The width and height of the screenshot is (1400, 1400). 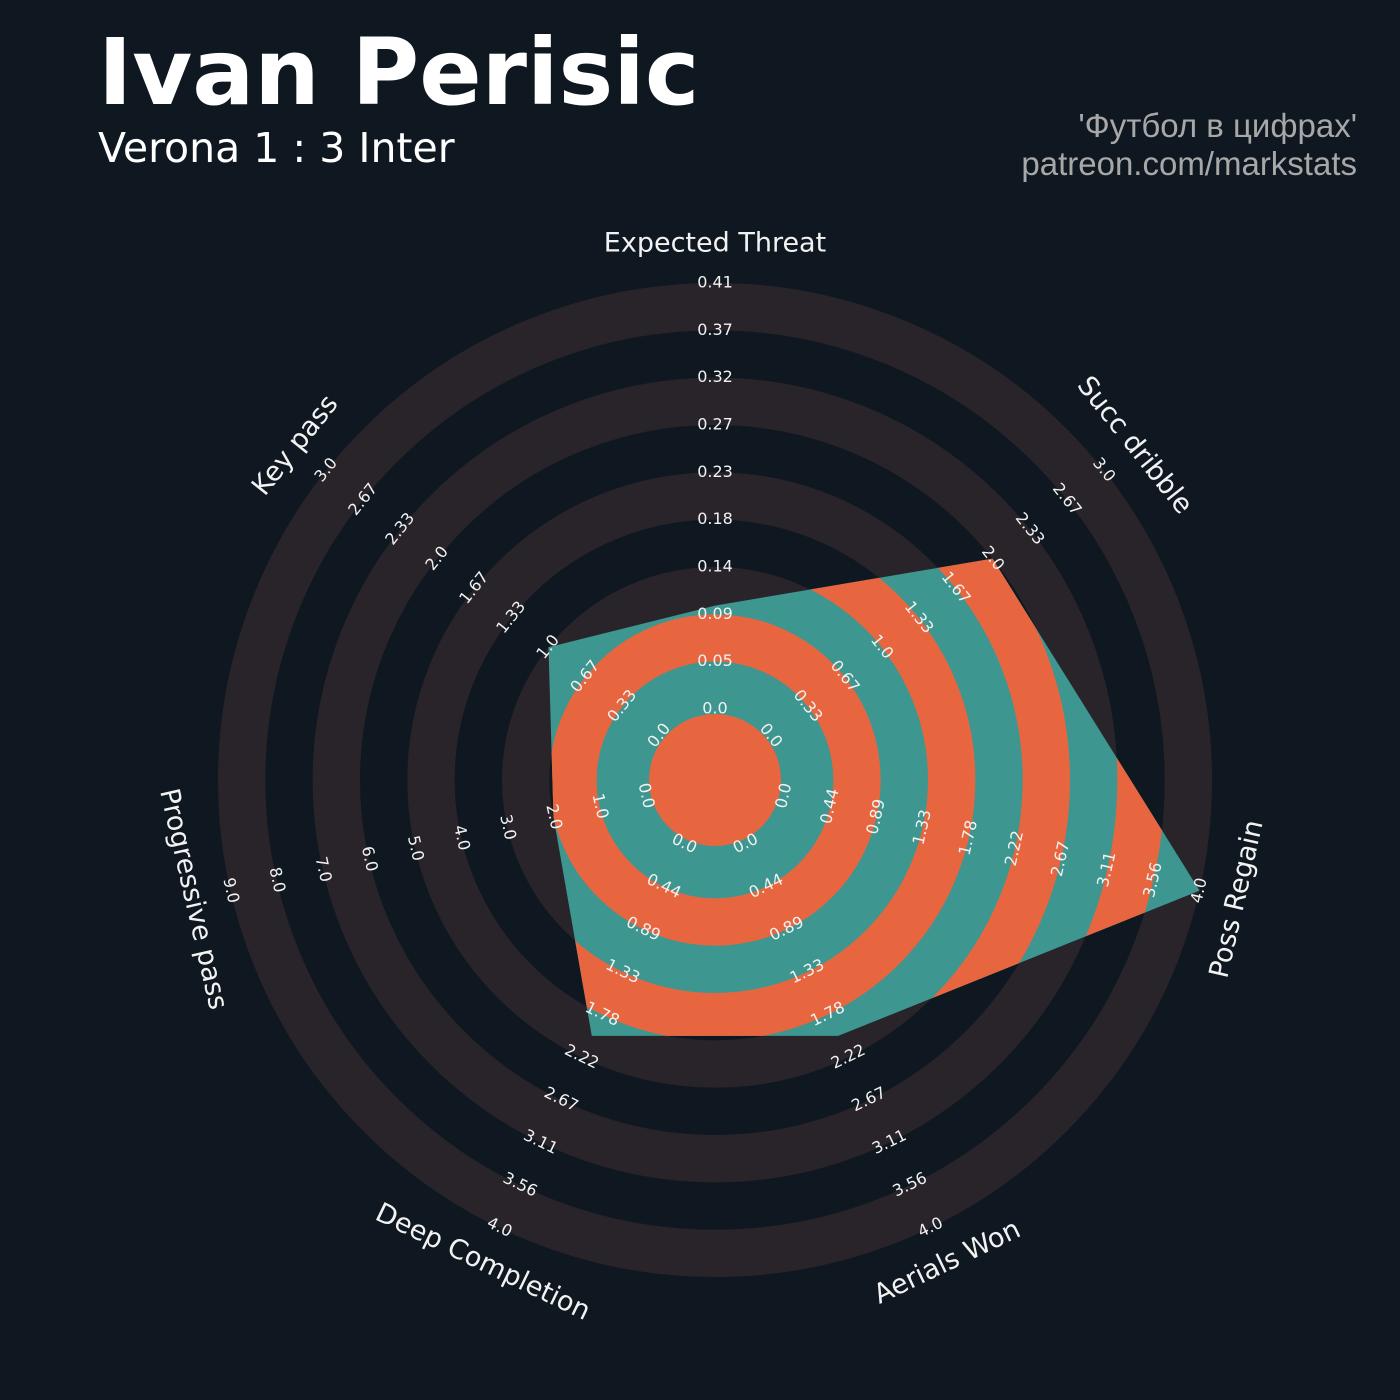 What do you see at coordinates (715, 376) in the screenshot?
I see `tick-label: 0.32` at bounding box center [715, 376].